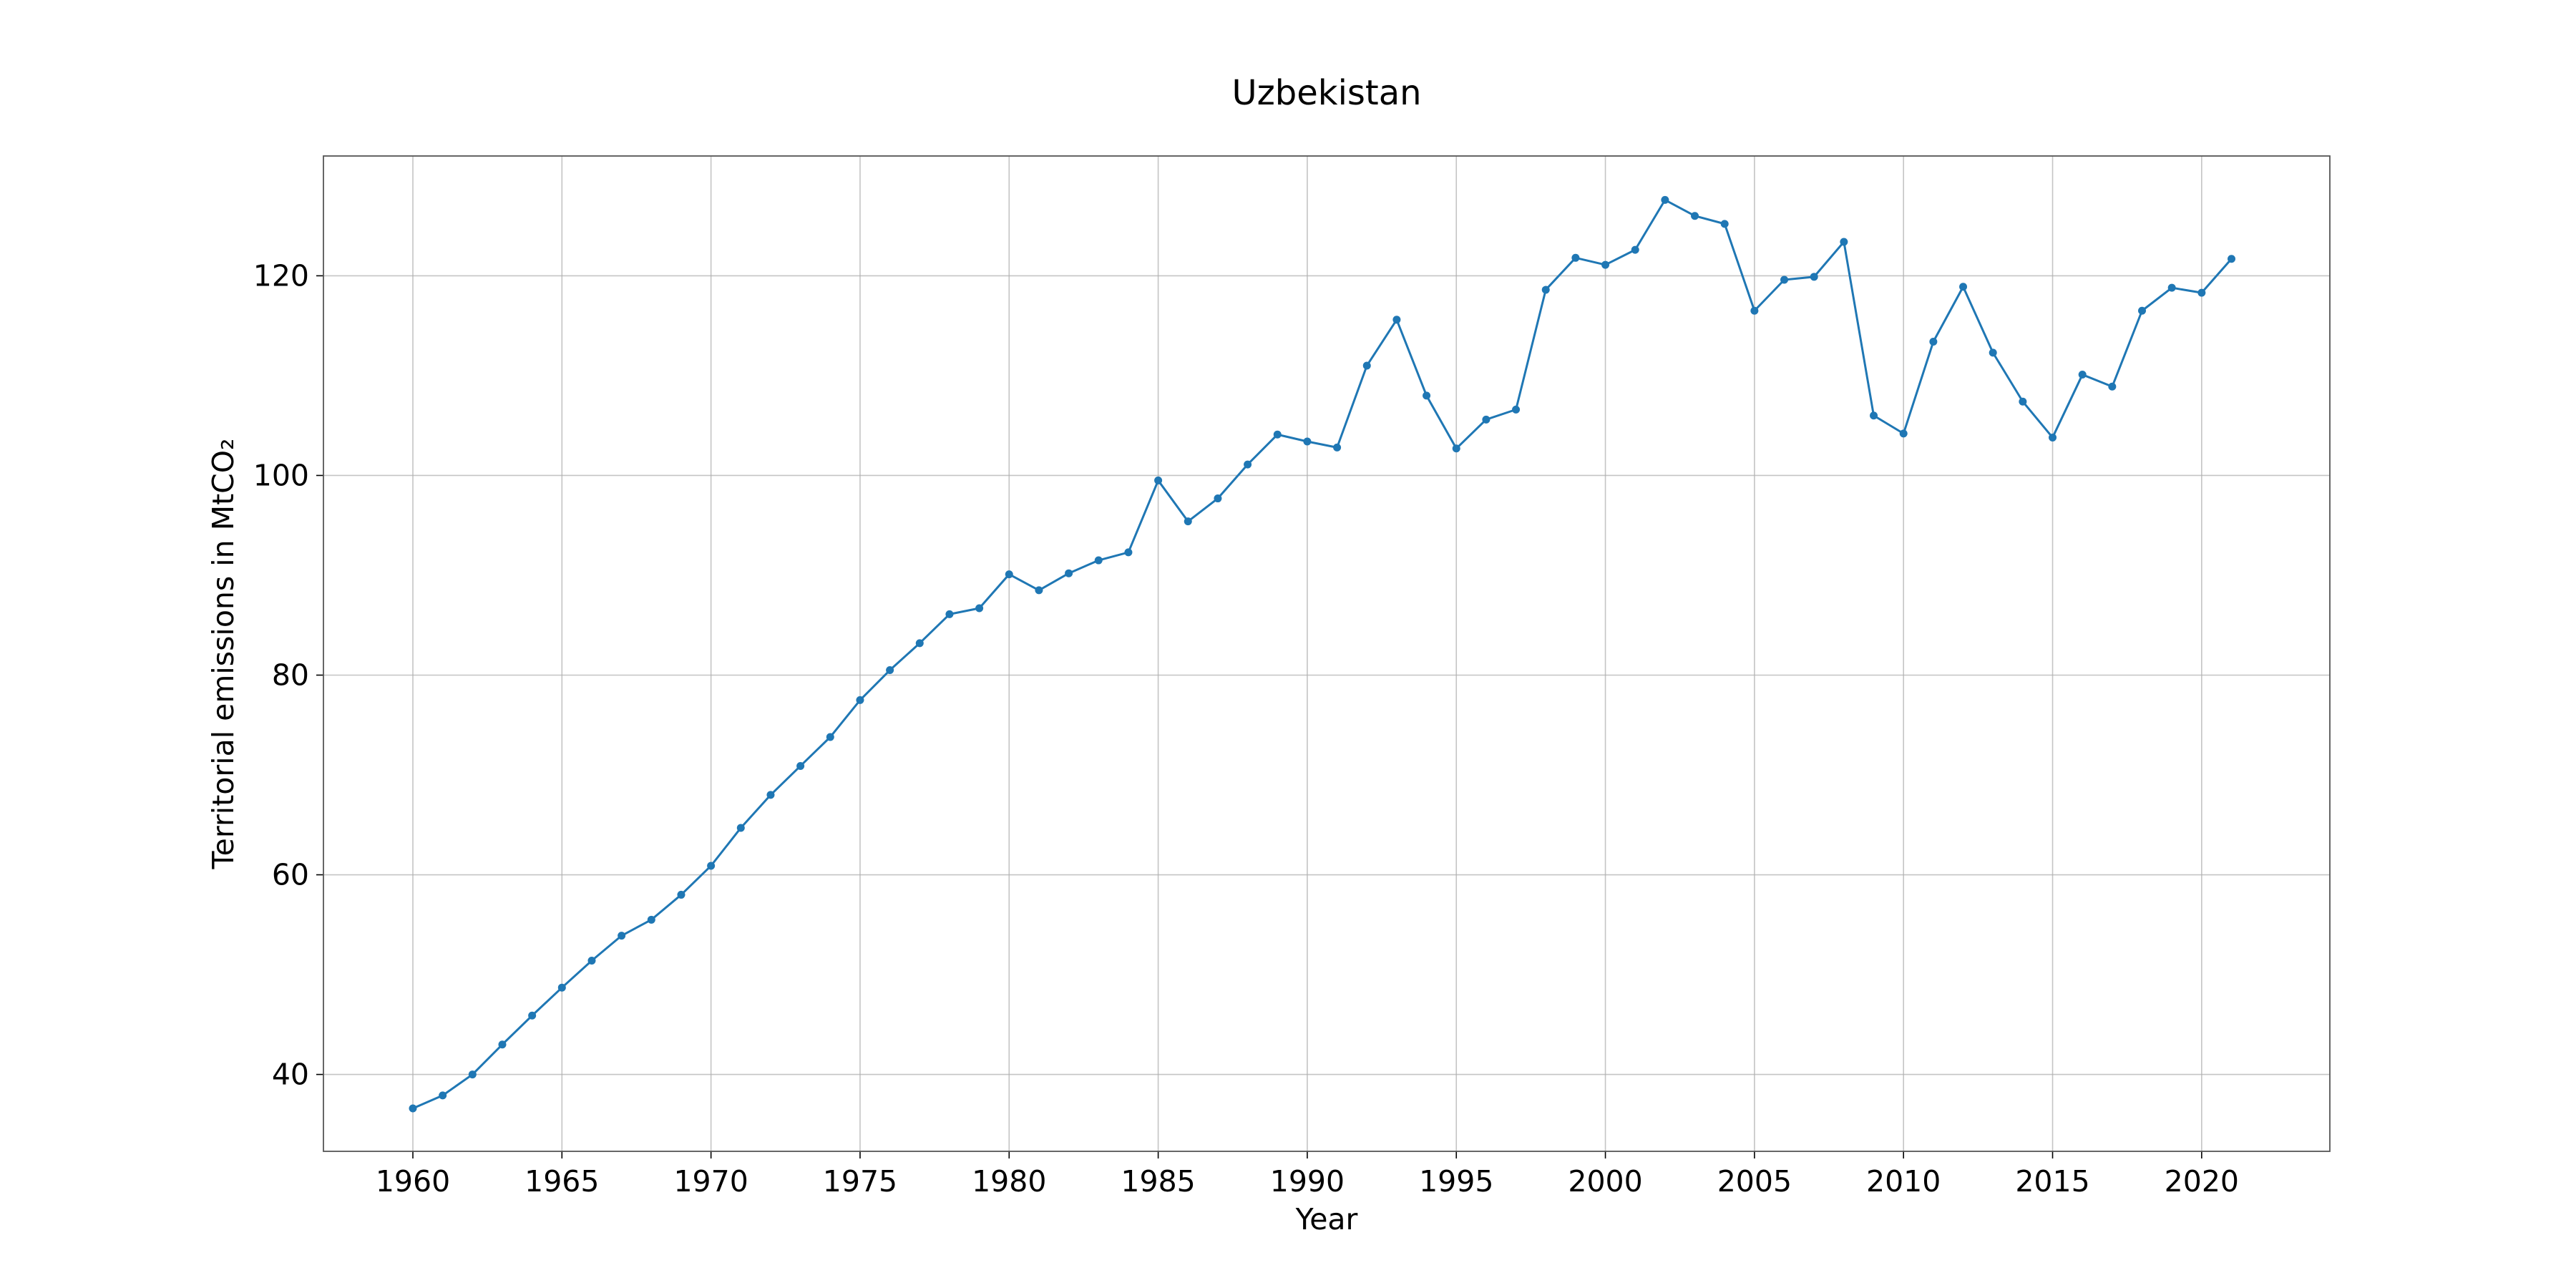 This screenshot has width=2576, height=1288. Describe the element at coordinates (2052, 1181) in the screenshot. I see `x-tick-label: 2015` at that location.